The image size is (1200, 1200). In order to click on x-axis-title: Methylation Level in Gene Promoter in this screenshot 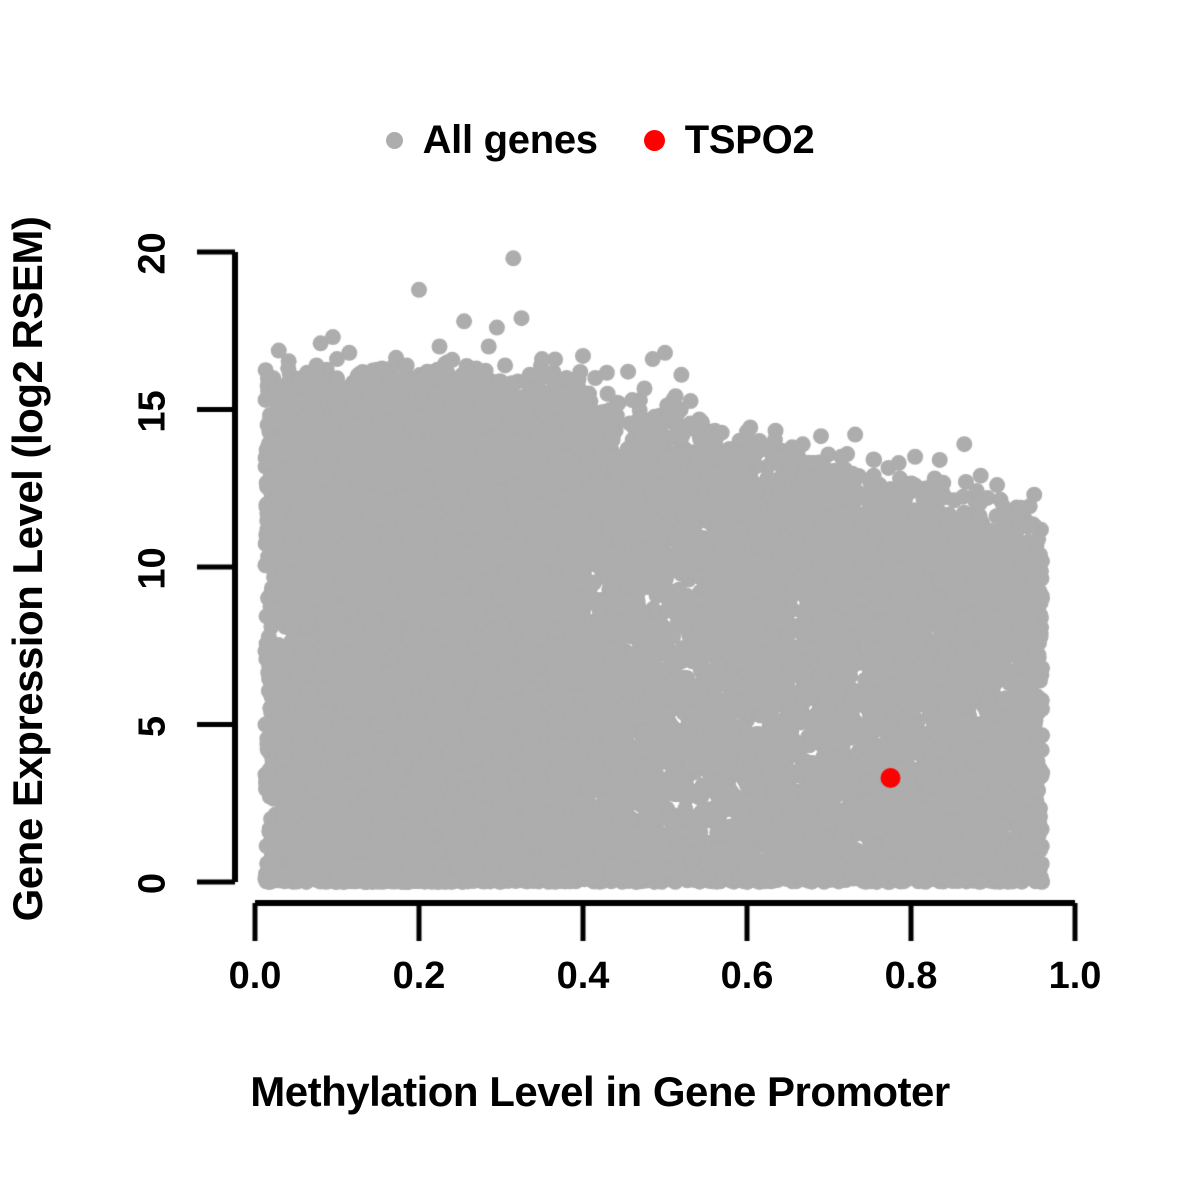, I will do `click(600, 1091)`.